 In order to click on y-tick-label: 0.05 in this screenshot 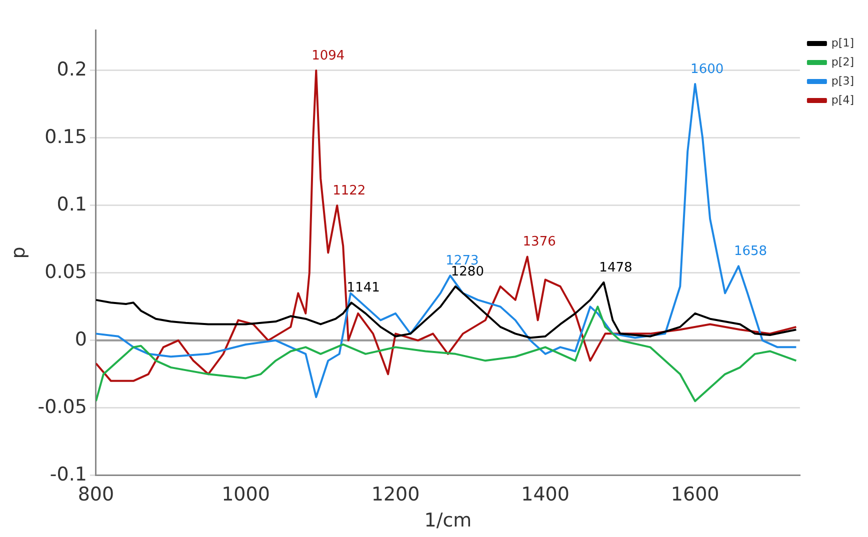, I will do `click(65, 271)`.